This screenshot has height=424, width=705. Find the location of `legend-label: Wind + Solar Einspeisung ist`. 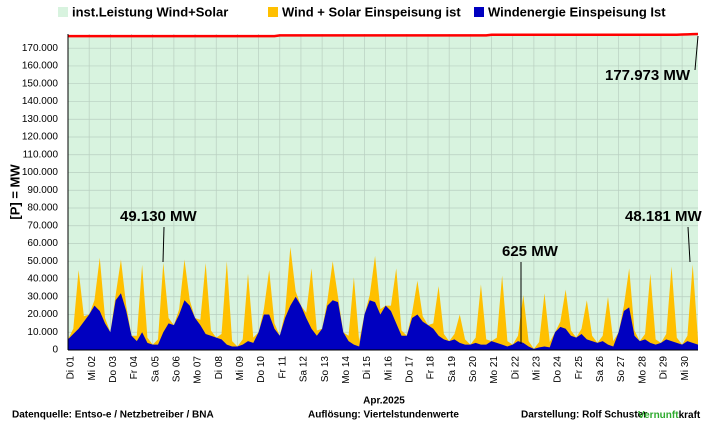

legend-label: Wind + Solar Einspeisung ist is located at coordinates (371, 11).